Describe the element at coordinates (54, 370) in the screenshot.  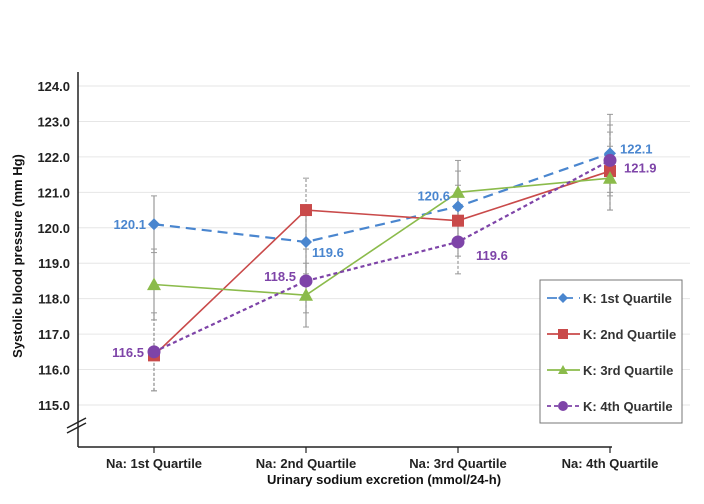
I see `y-tick-label: 116.0` at that location.